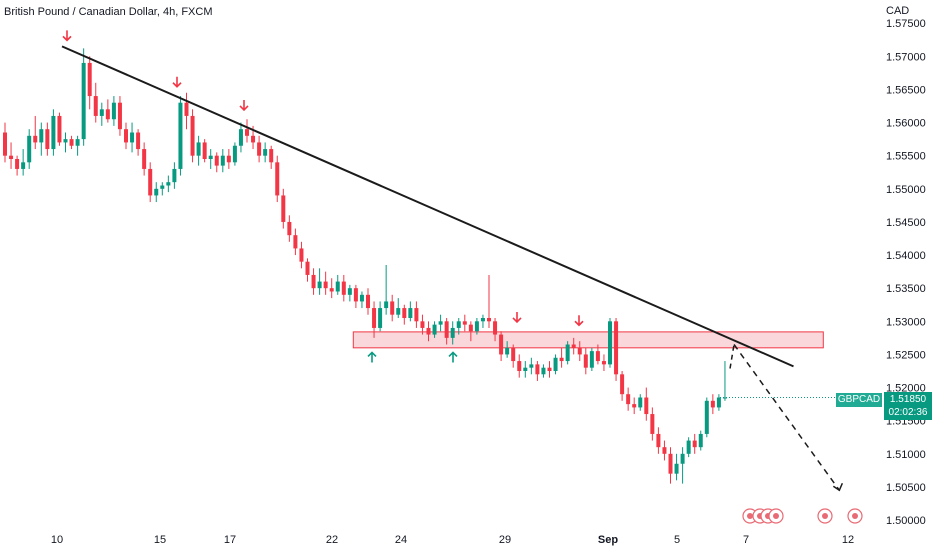 Image resolution: width=932 pixels, height=550 pixels. I want to click on price-tick-label: 1.55000, so click(906, 190).